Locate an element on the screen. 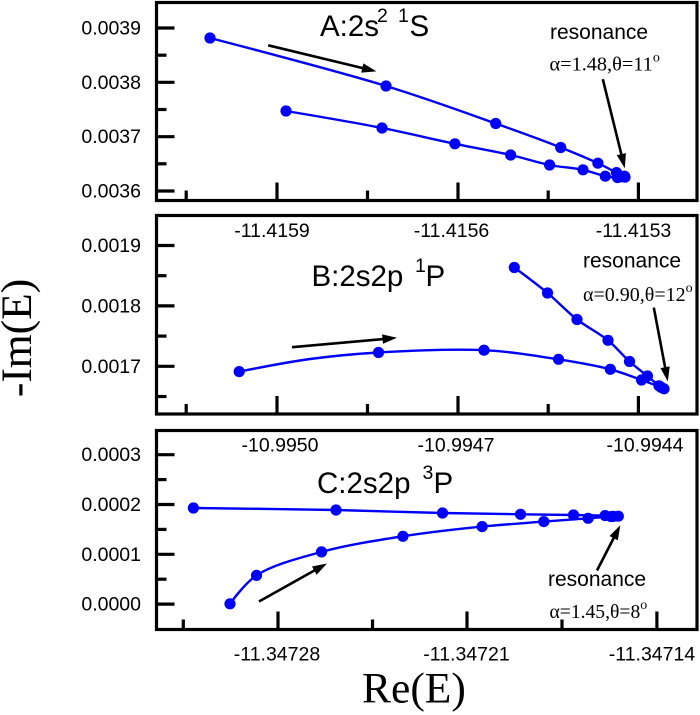 The width and height of the screenshot is (700, 715). svg-text: -11.4153 is located at coordinates (634, 231).